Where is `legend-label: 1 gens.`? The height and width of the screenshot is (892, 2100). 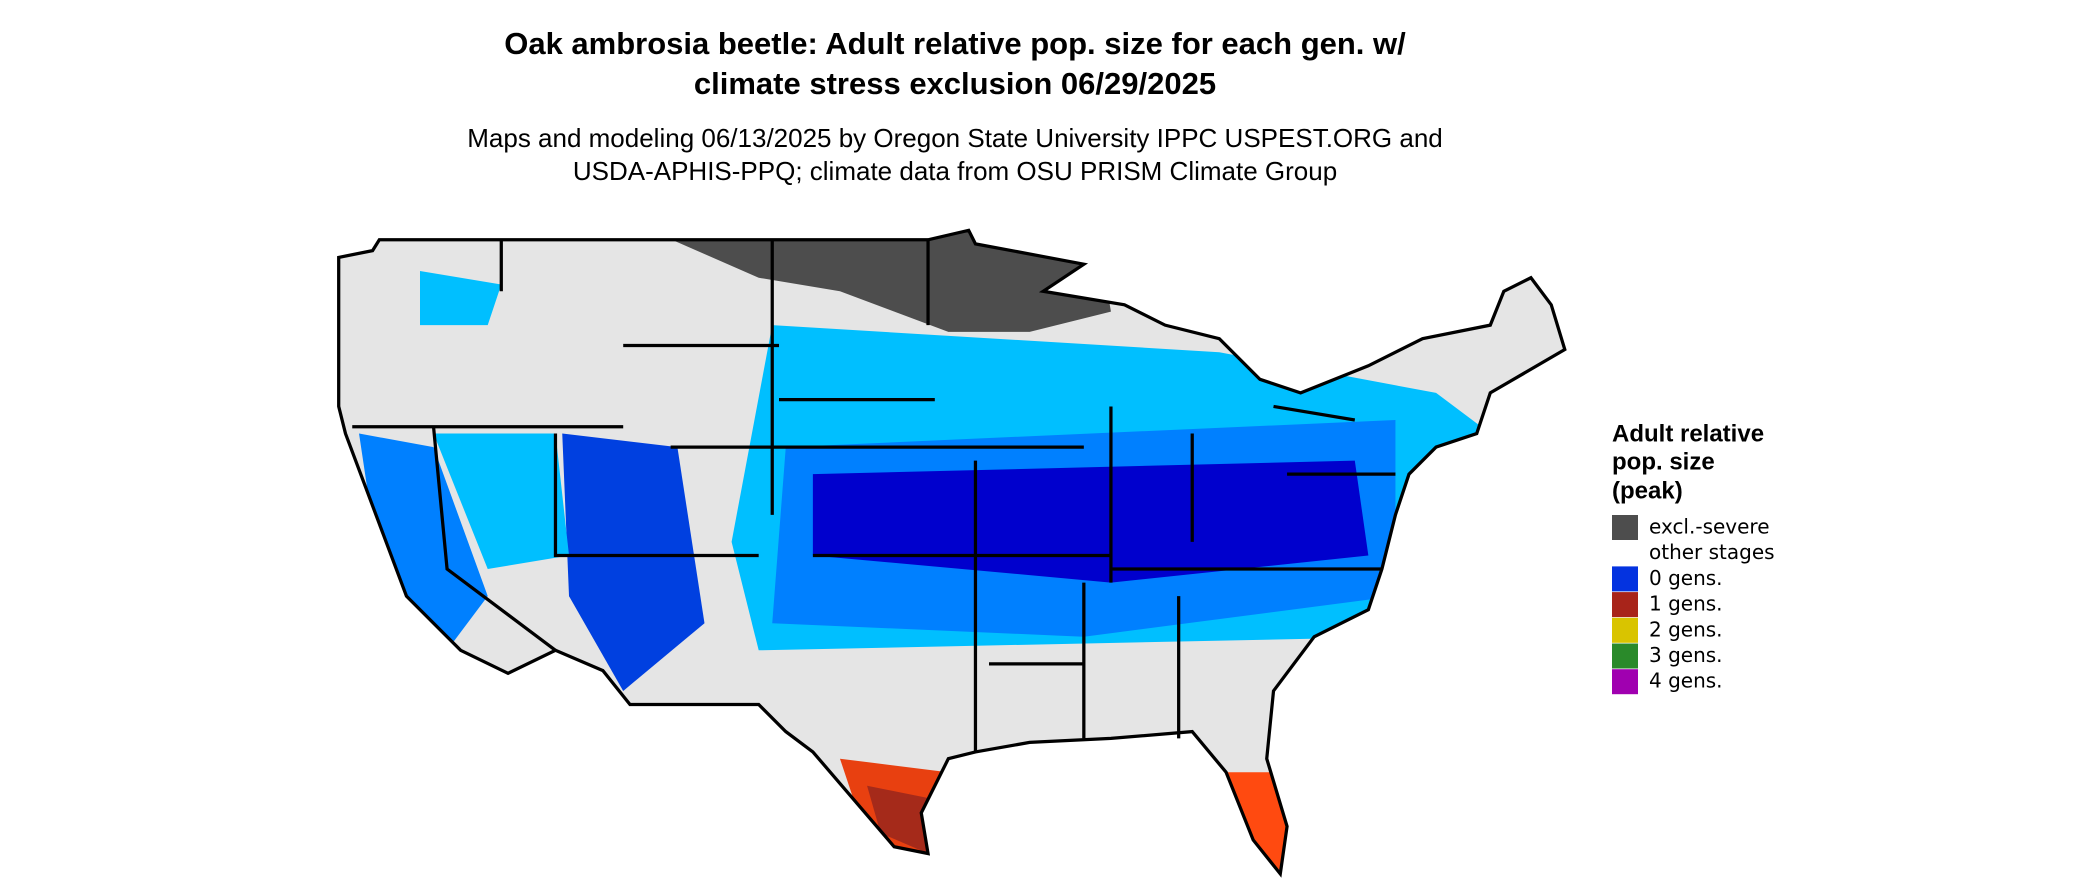 legend-label: 1 gens. is located at coordinates (1686, 604).